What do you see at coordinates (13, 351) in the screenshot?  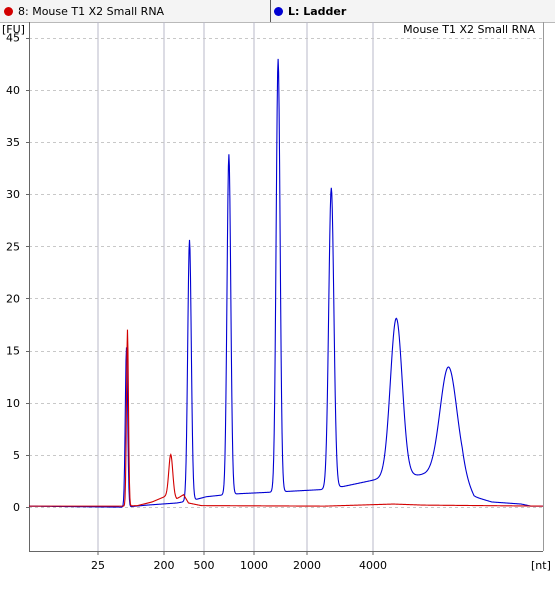 I see `y-tick-label: 15` at bounding box center [13, 351].